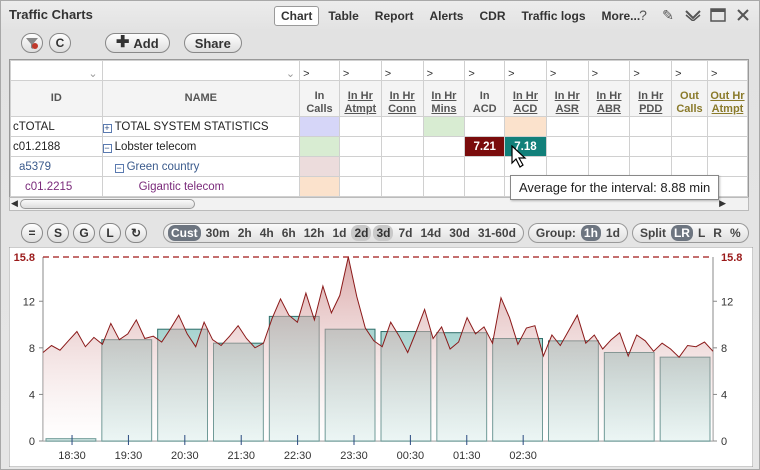 The height and width of the screenshot is (470, 760). Describe the element at coordinates (431, 233) in the screenshot. I see `range-14d: 14d` at that location.